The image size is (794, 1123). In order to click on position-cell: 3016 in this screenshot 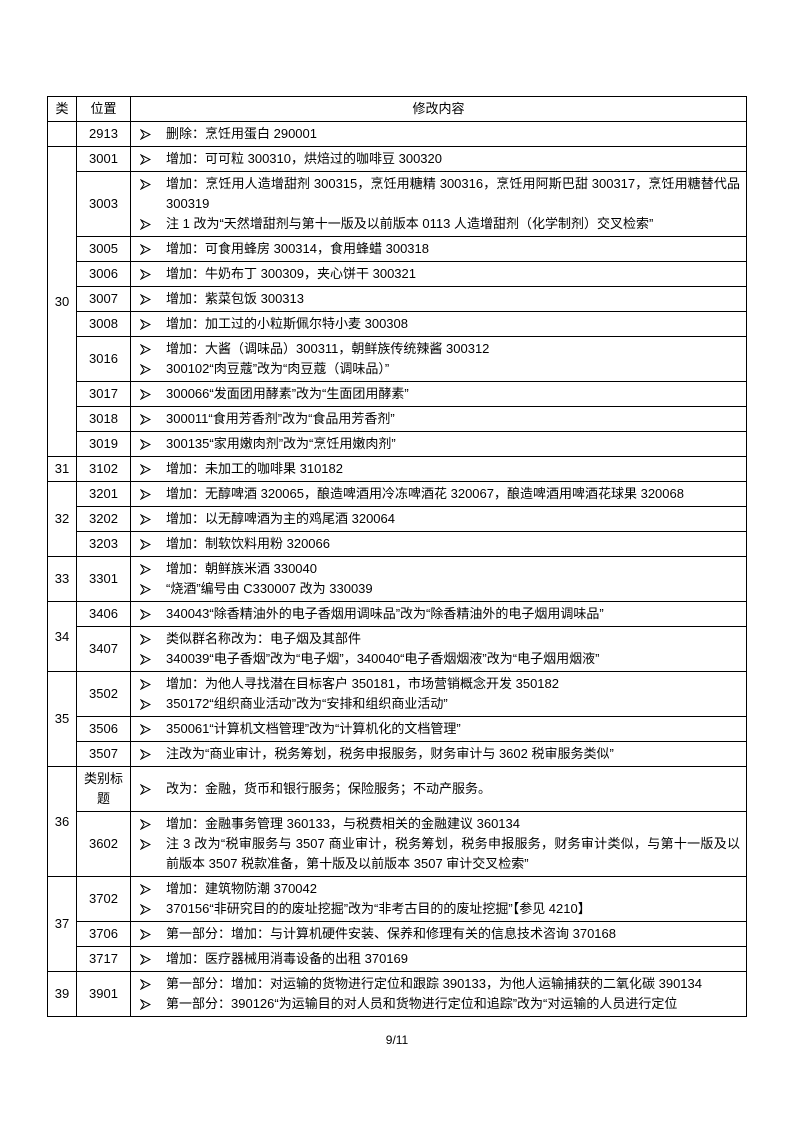, I will do `click(103, 359)`.